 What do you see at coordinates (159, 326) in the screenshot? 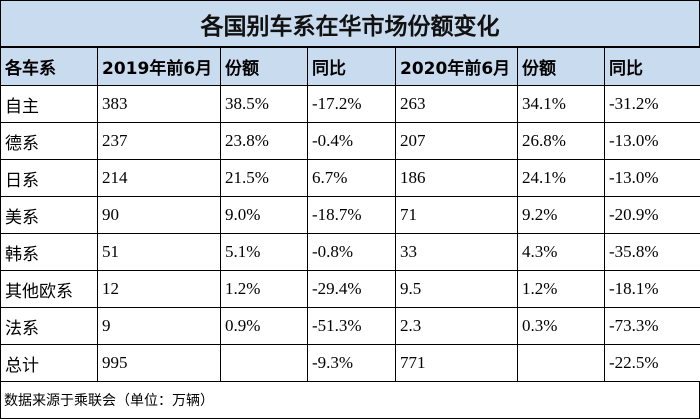
I see `data-cell: 9` at bounding box center [159, 326].